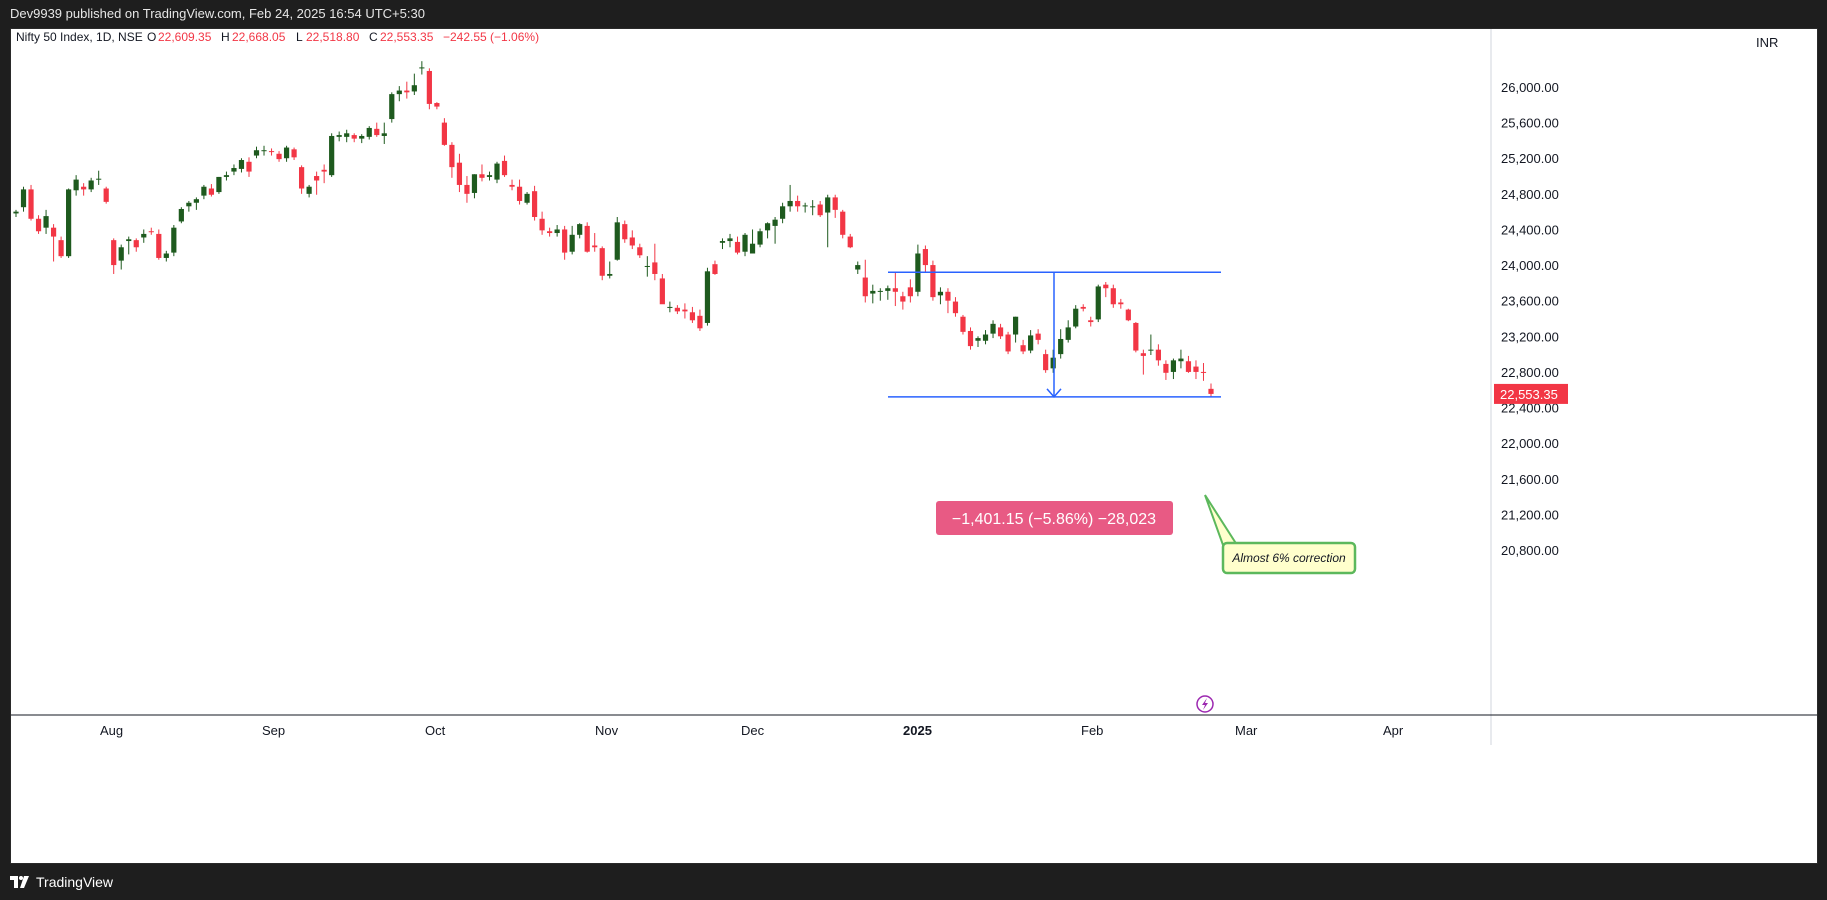 The width and height of the screenshot is (1827, 900). Describe the element at coordinates (1530, 265) in the screenshot. I see `price-tick-label: 24,000.00` at that location.